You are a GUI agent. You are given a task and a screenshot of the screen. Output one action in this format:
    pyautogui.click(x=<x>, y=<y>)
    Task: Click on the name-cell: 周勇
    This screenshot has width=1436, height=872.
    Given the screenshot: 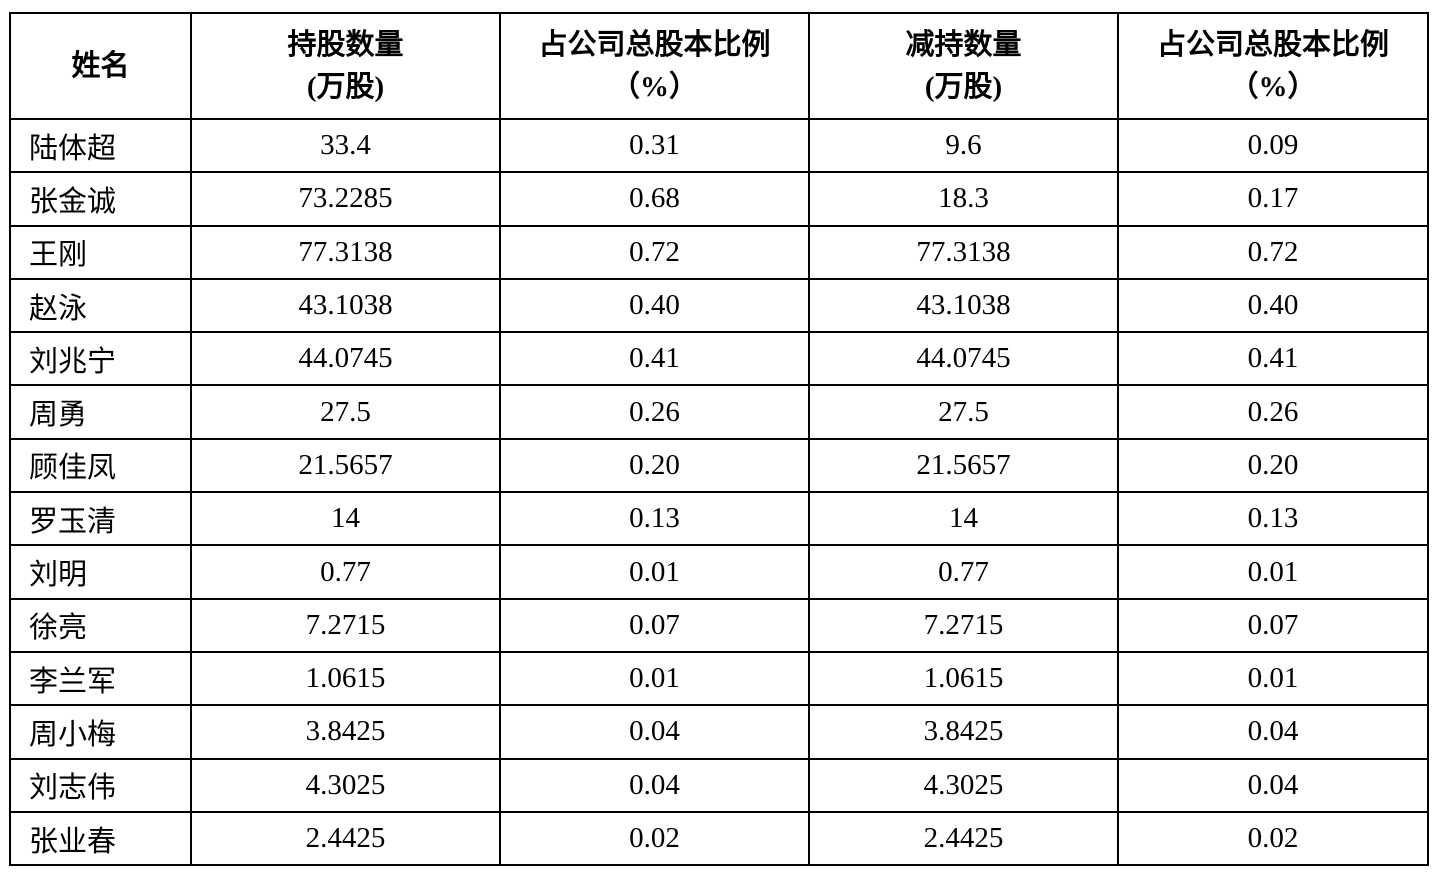 What is the action you would take?
    pyautogui.click(x=100, y=412)
    